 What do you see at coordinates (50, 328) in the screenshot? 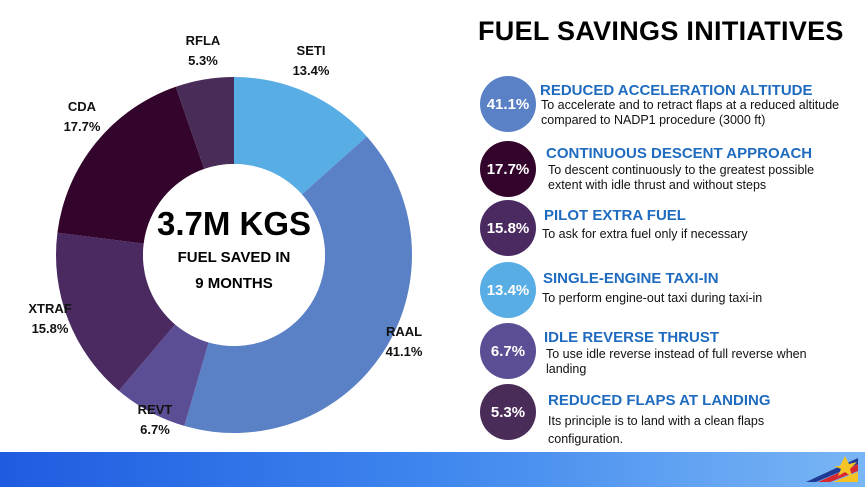
I see `slice-value-xtraf: 15.8%` at bounding box center [50, 328].